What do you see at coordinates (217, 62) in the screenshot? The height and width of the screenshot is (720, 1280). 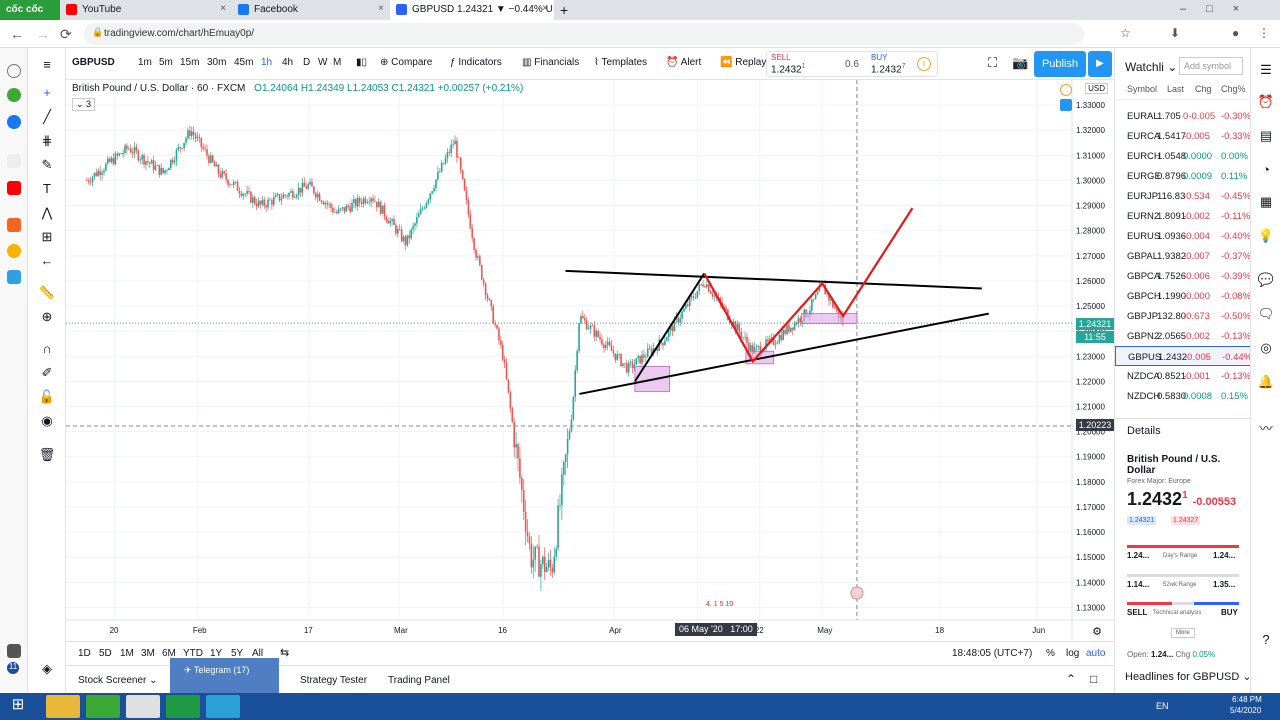 I see `interval-30m: 30m` at bounding box center [217, 62].